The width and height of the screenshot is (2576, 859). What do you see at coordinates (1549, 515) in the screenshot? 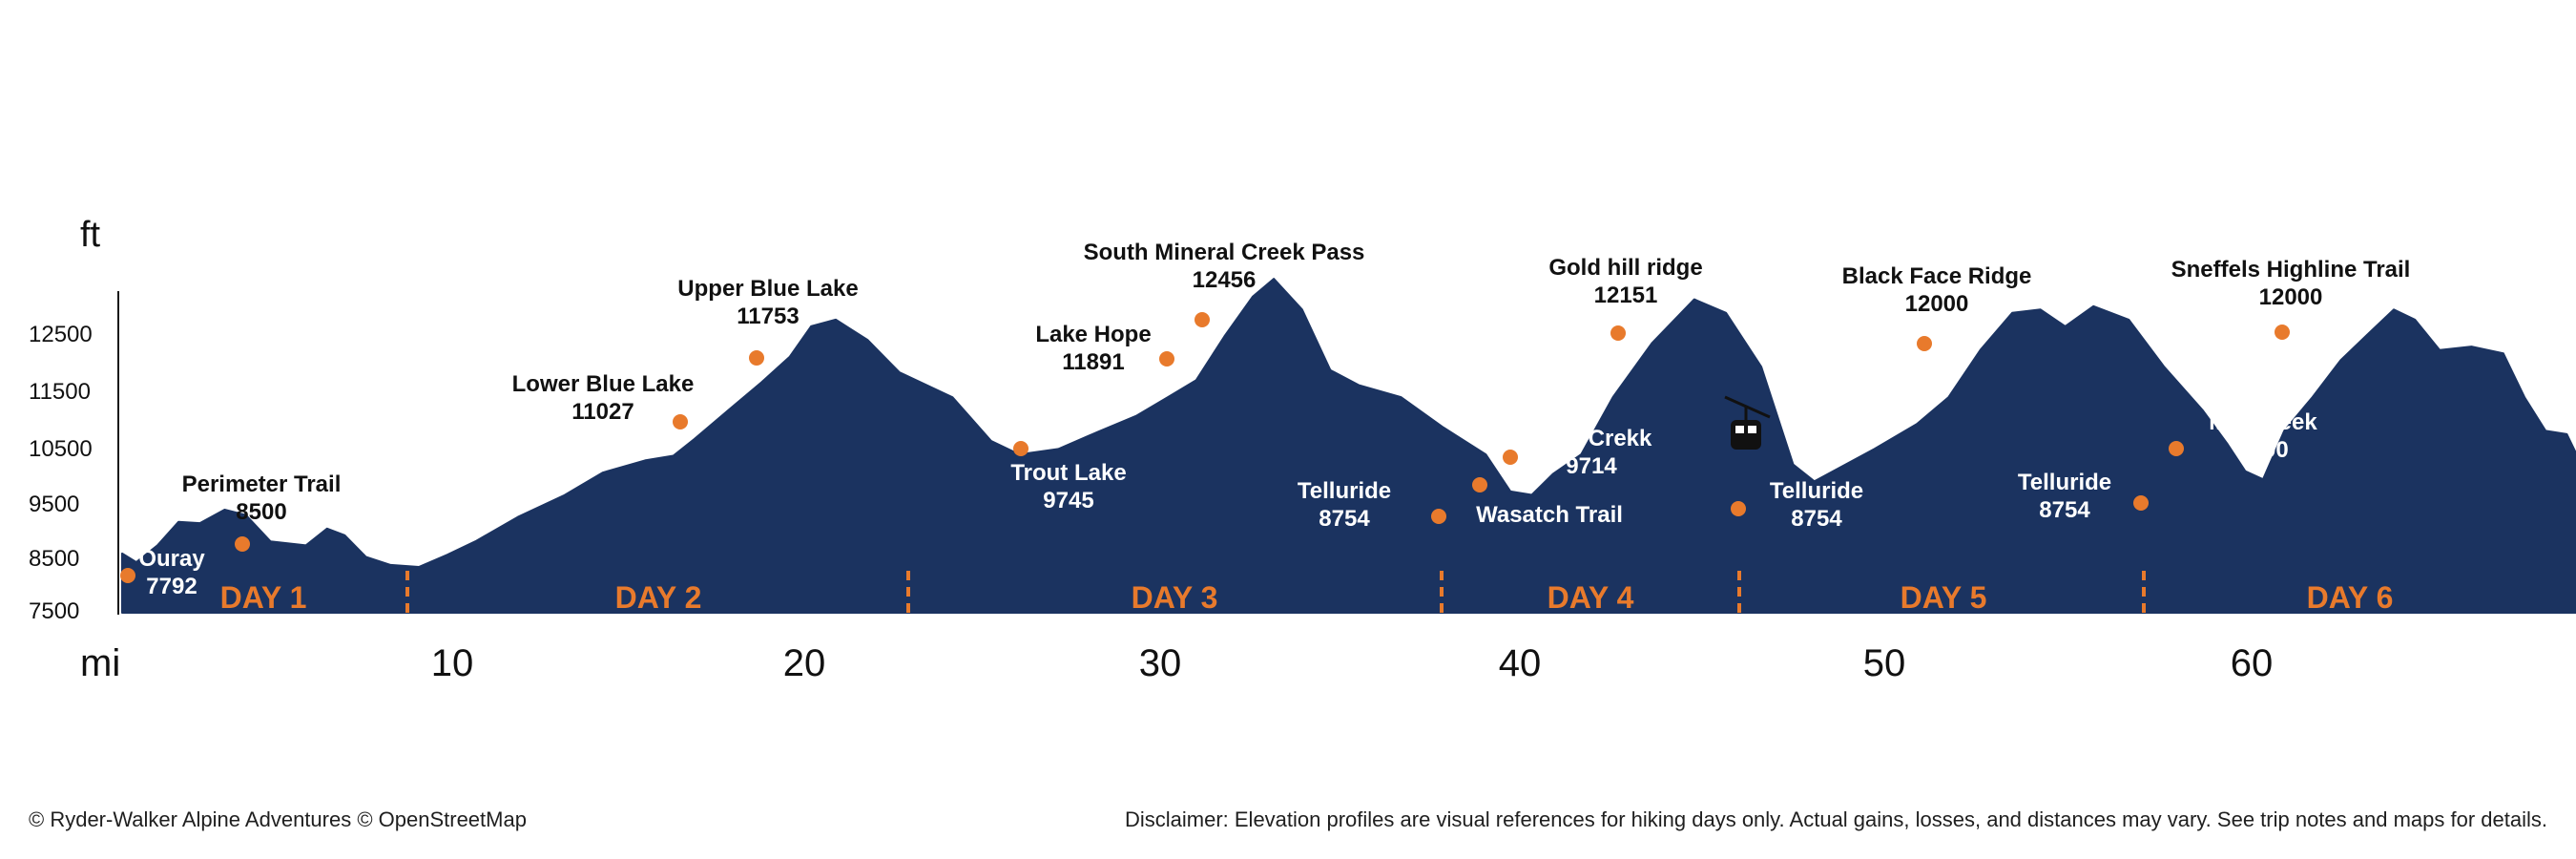
I see `waypoint-name: Wasatch Trail` at bounding box center [1549, 515].